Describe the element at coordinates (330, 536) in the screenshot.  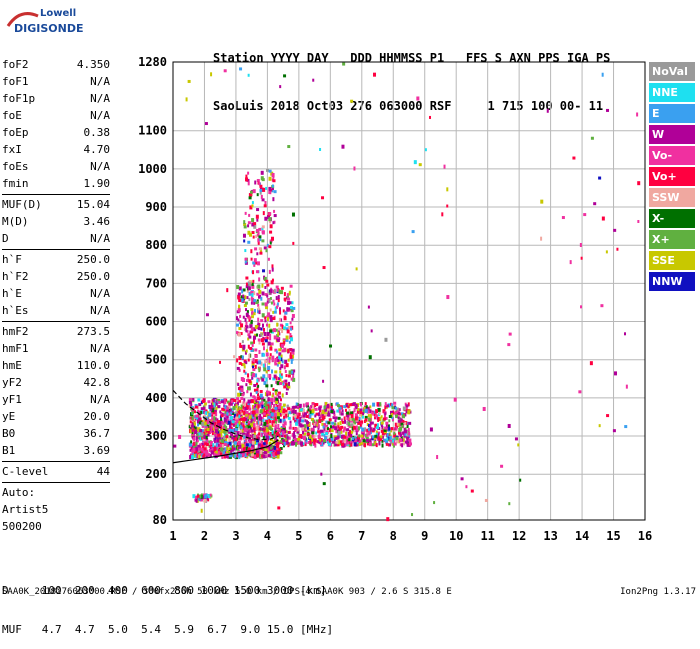
I see `x-tick-label: 6` at that location.